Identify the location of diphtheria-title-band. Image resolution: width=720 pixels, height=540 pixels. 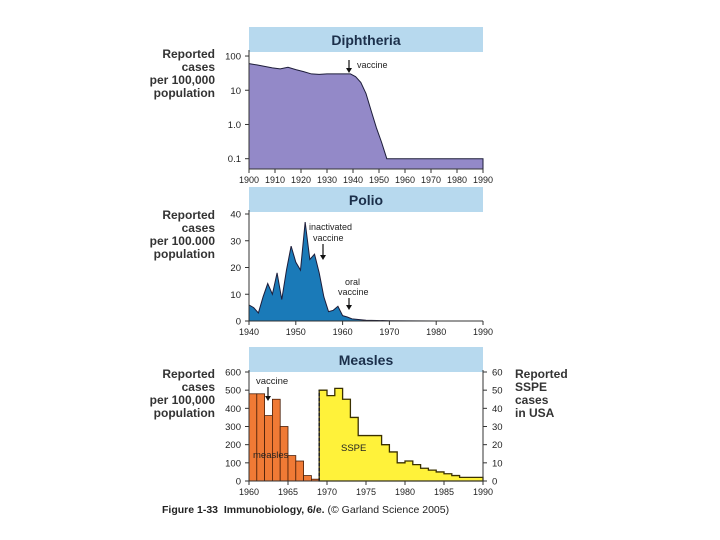
(366, 39).